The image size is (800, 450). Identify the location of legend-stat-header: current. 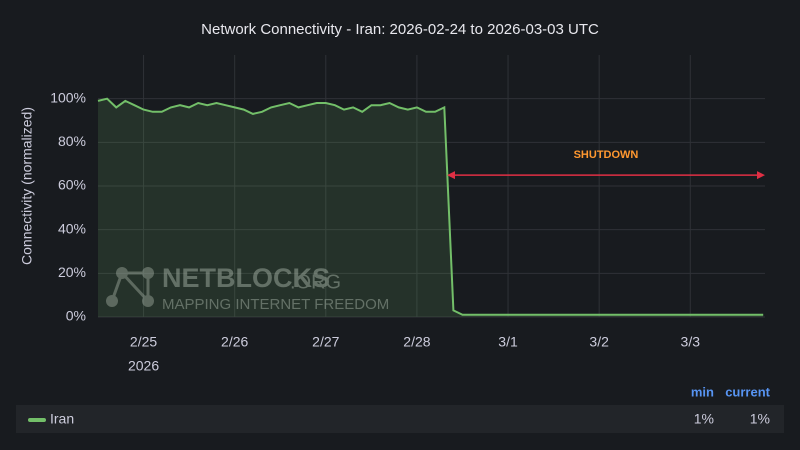
(747, 391).